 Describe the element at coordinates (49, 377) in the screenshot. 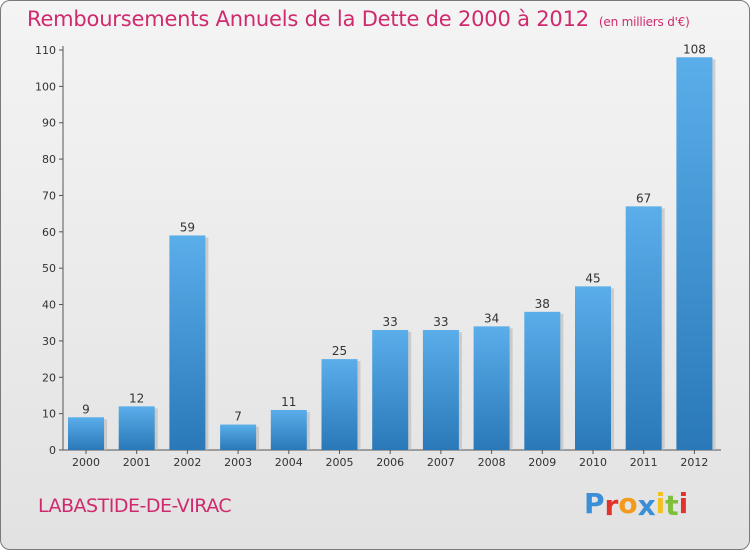

I see `y-tick-label: 20` at that location.